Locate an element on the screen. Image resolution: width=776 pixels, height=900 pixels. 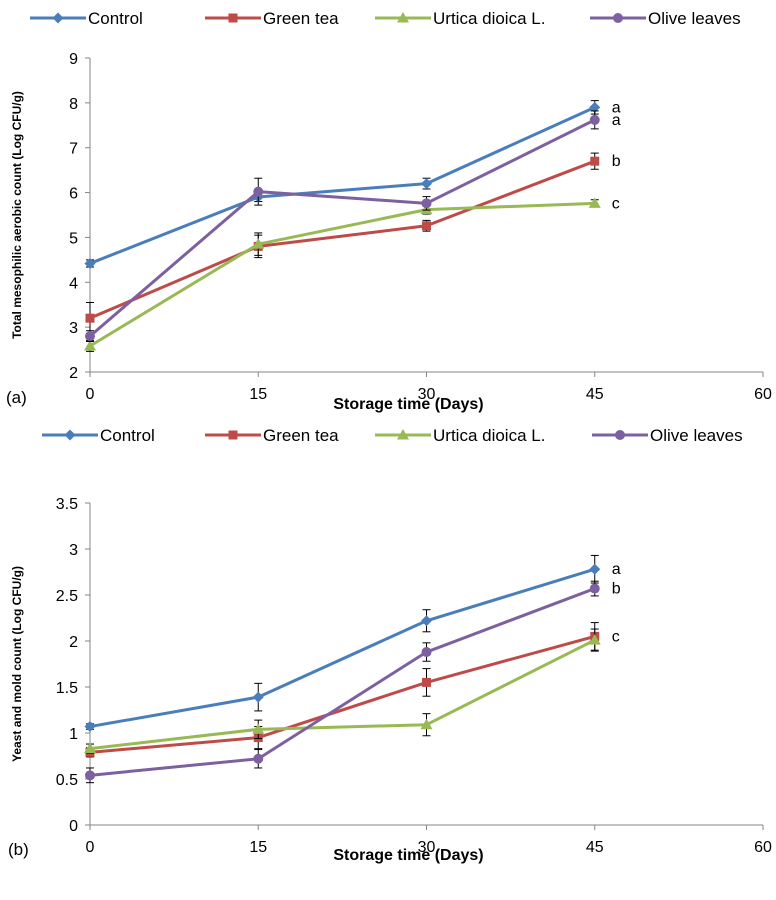
y-tick-label: 6 is located at coordinates (73, 194).